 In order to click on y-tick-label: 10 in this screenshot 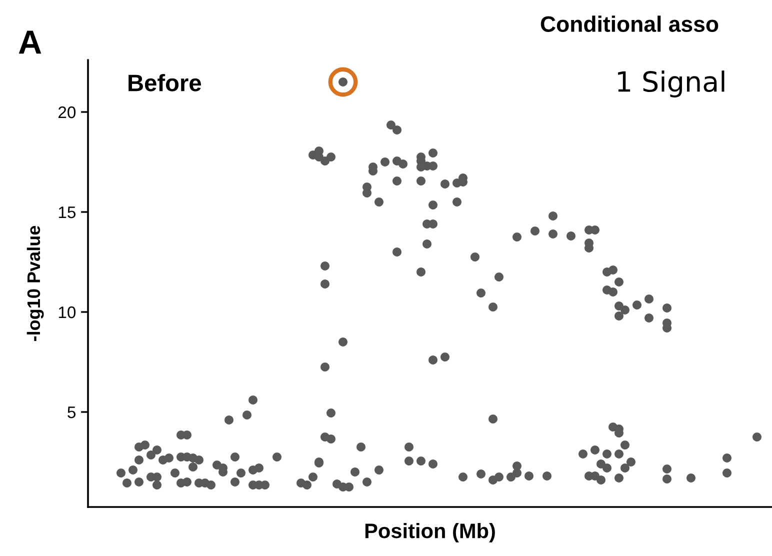, I will do `click(67, 312)`.